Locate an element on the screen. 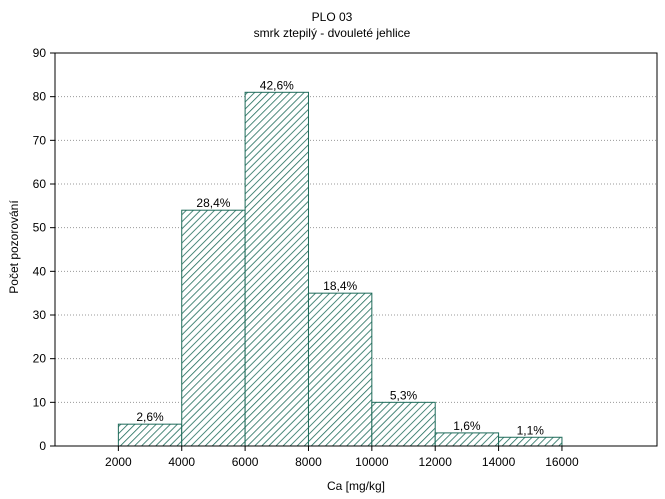 The image size is (665, 499). y-tick-label: 50 is located at coordinates (40, 228).